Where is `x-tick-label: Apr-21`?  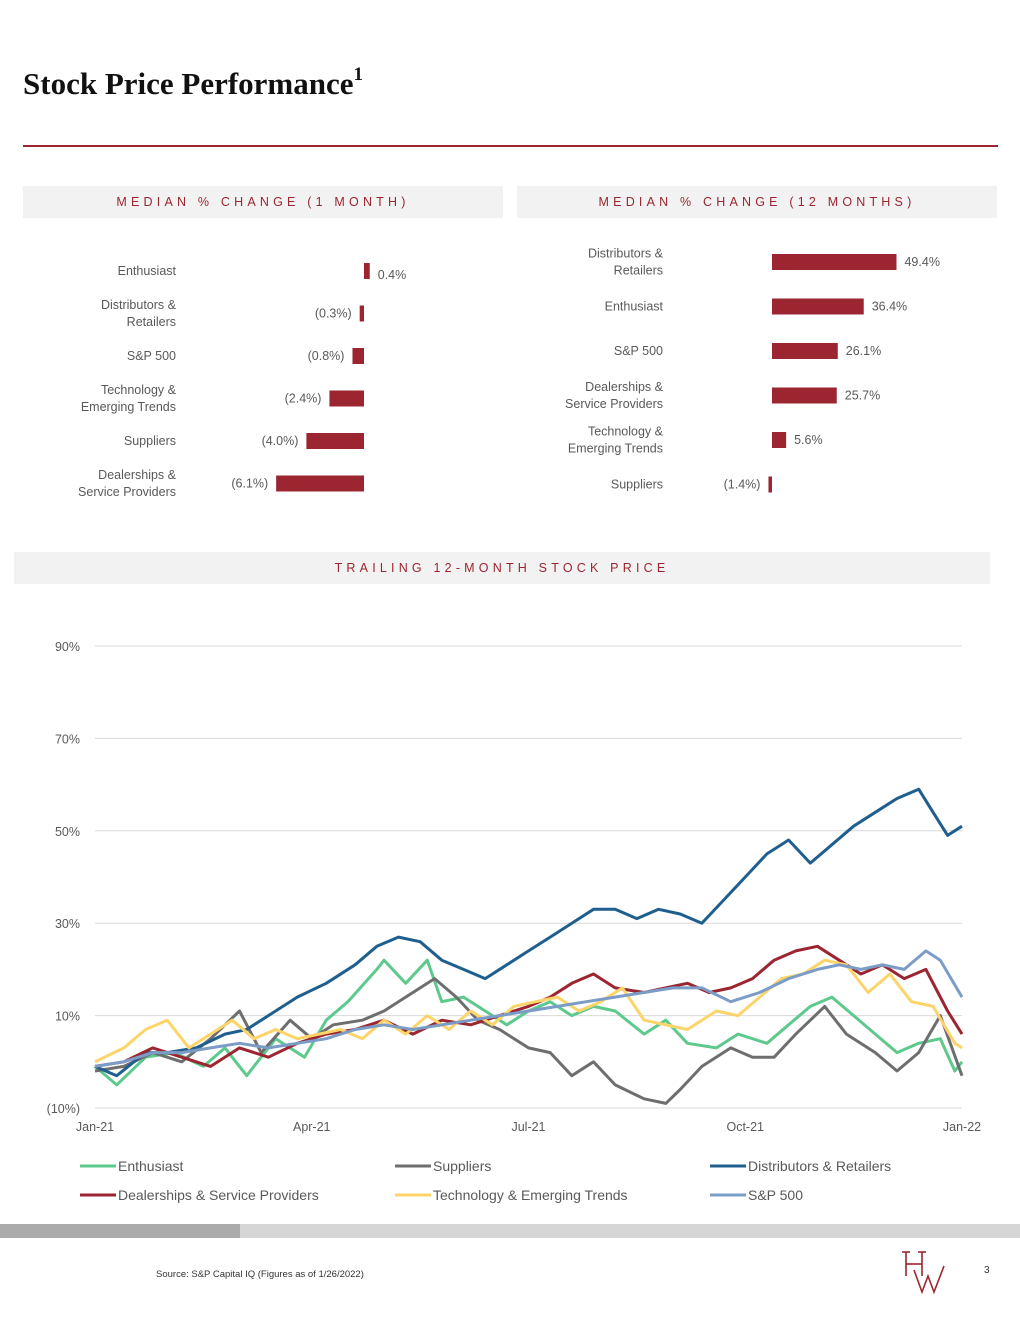
x-tick-label: Apr-21 is located at coordinates (312, 1127).